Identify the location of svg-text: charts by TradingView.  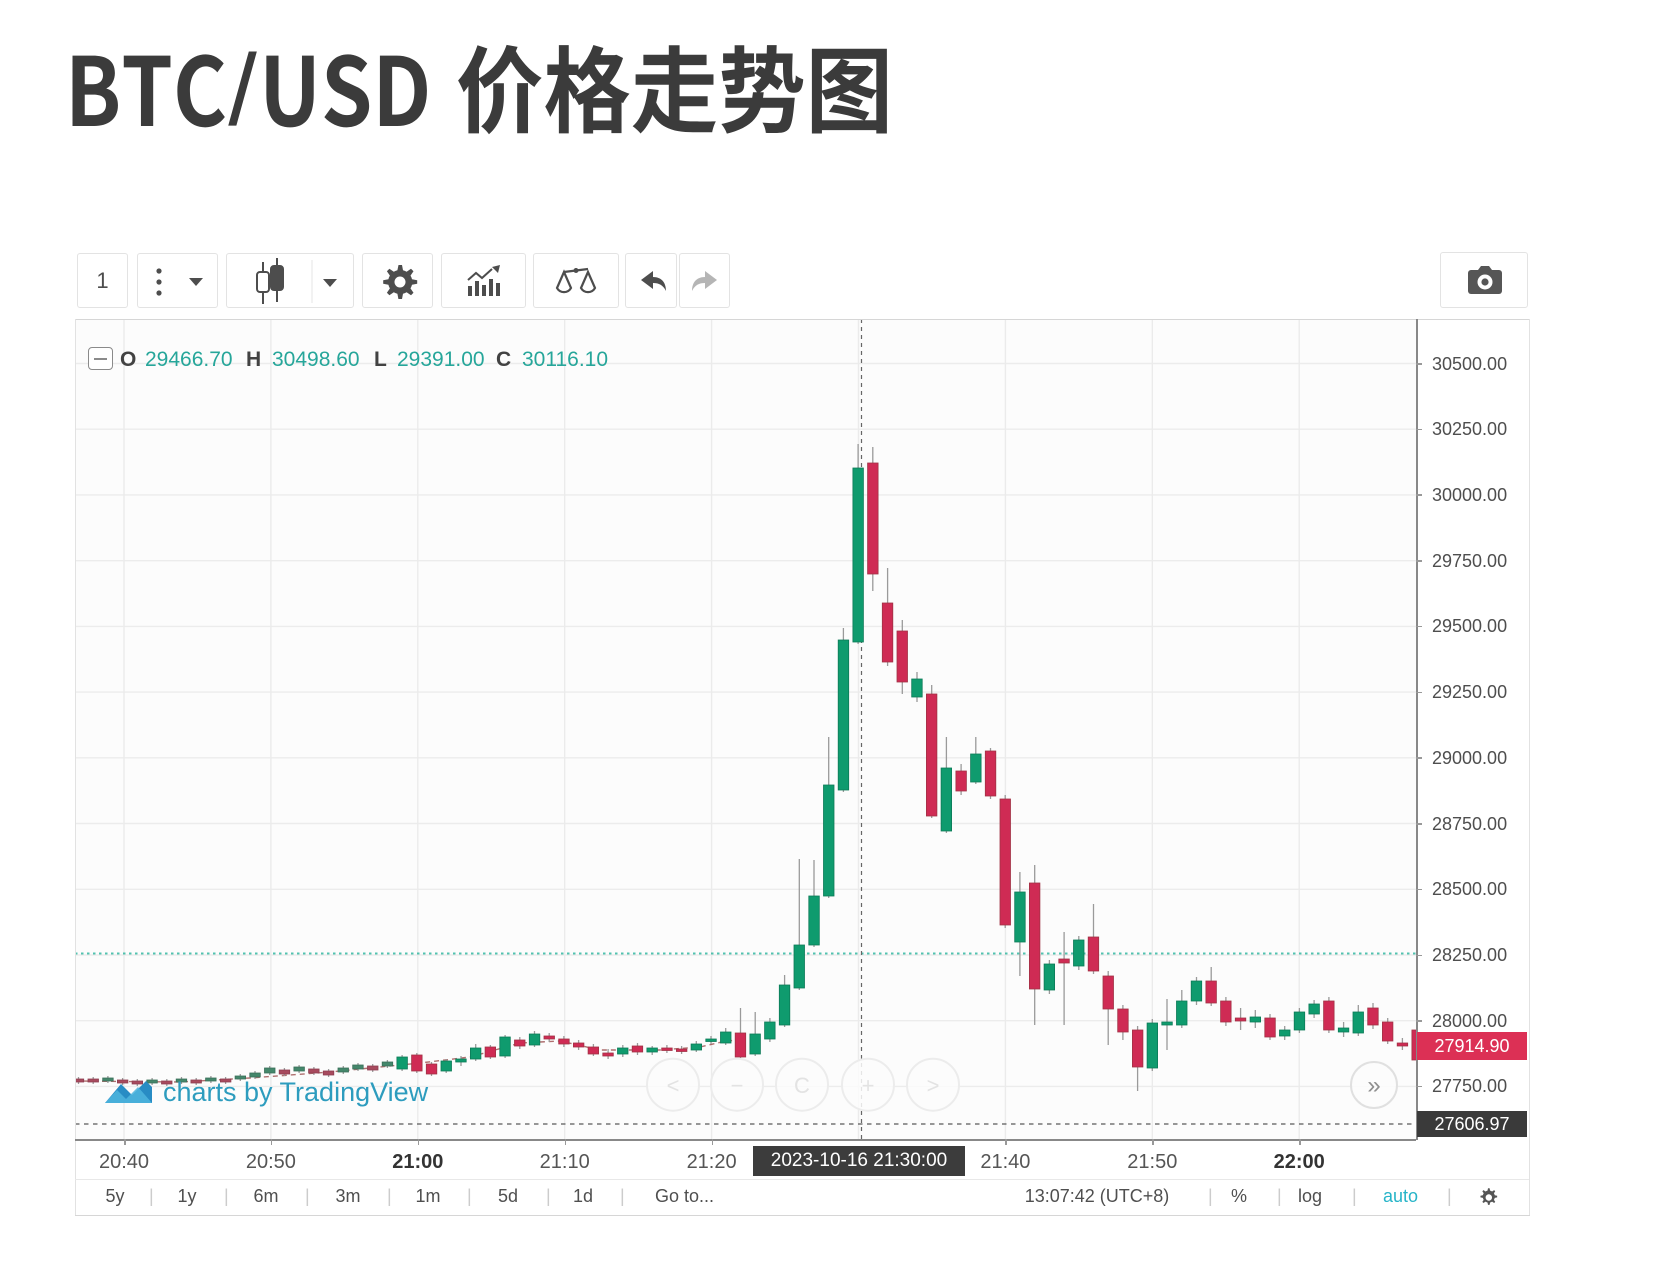
(296, 1092).